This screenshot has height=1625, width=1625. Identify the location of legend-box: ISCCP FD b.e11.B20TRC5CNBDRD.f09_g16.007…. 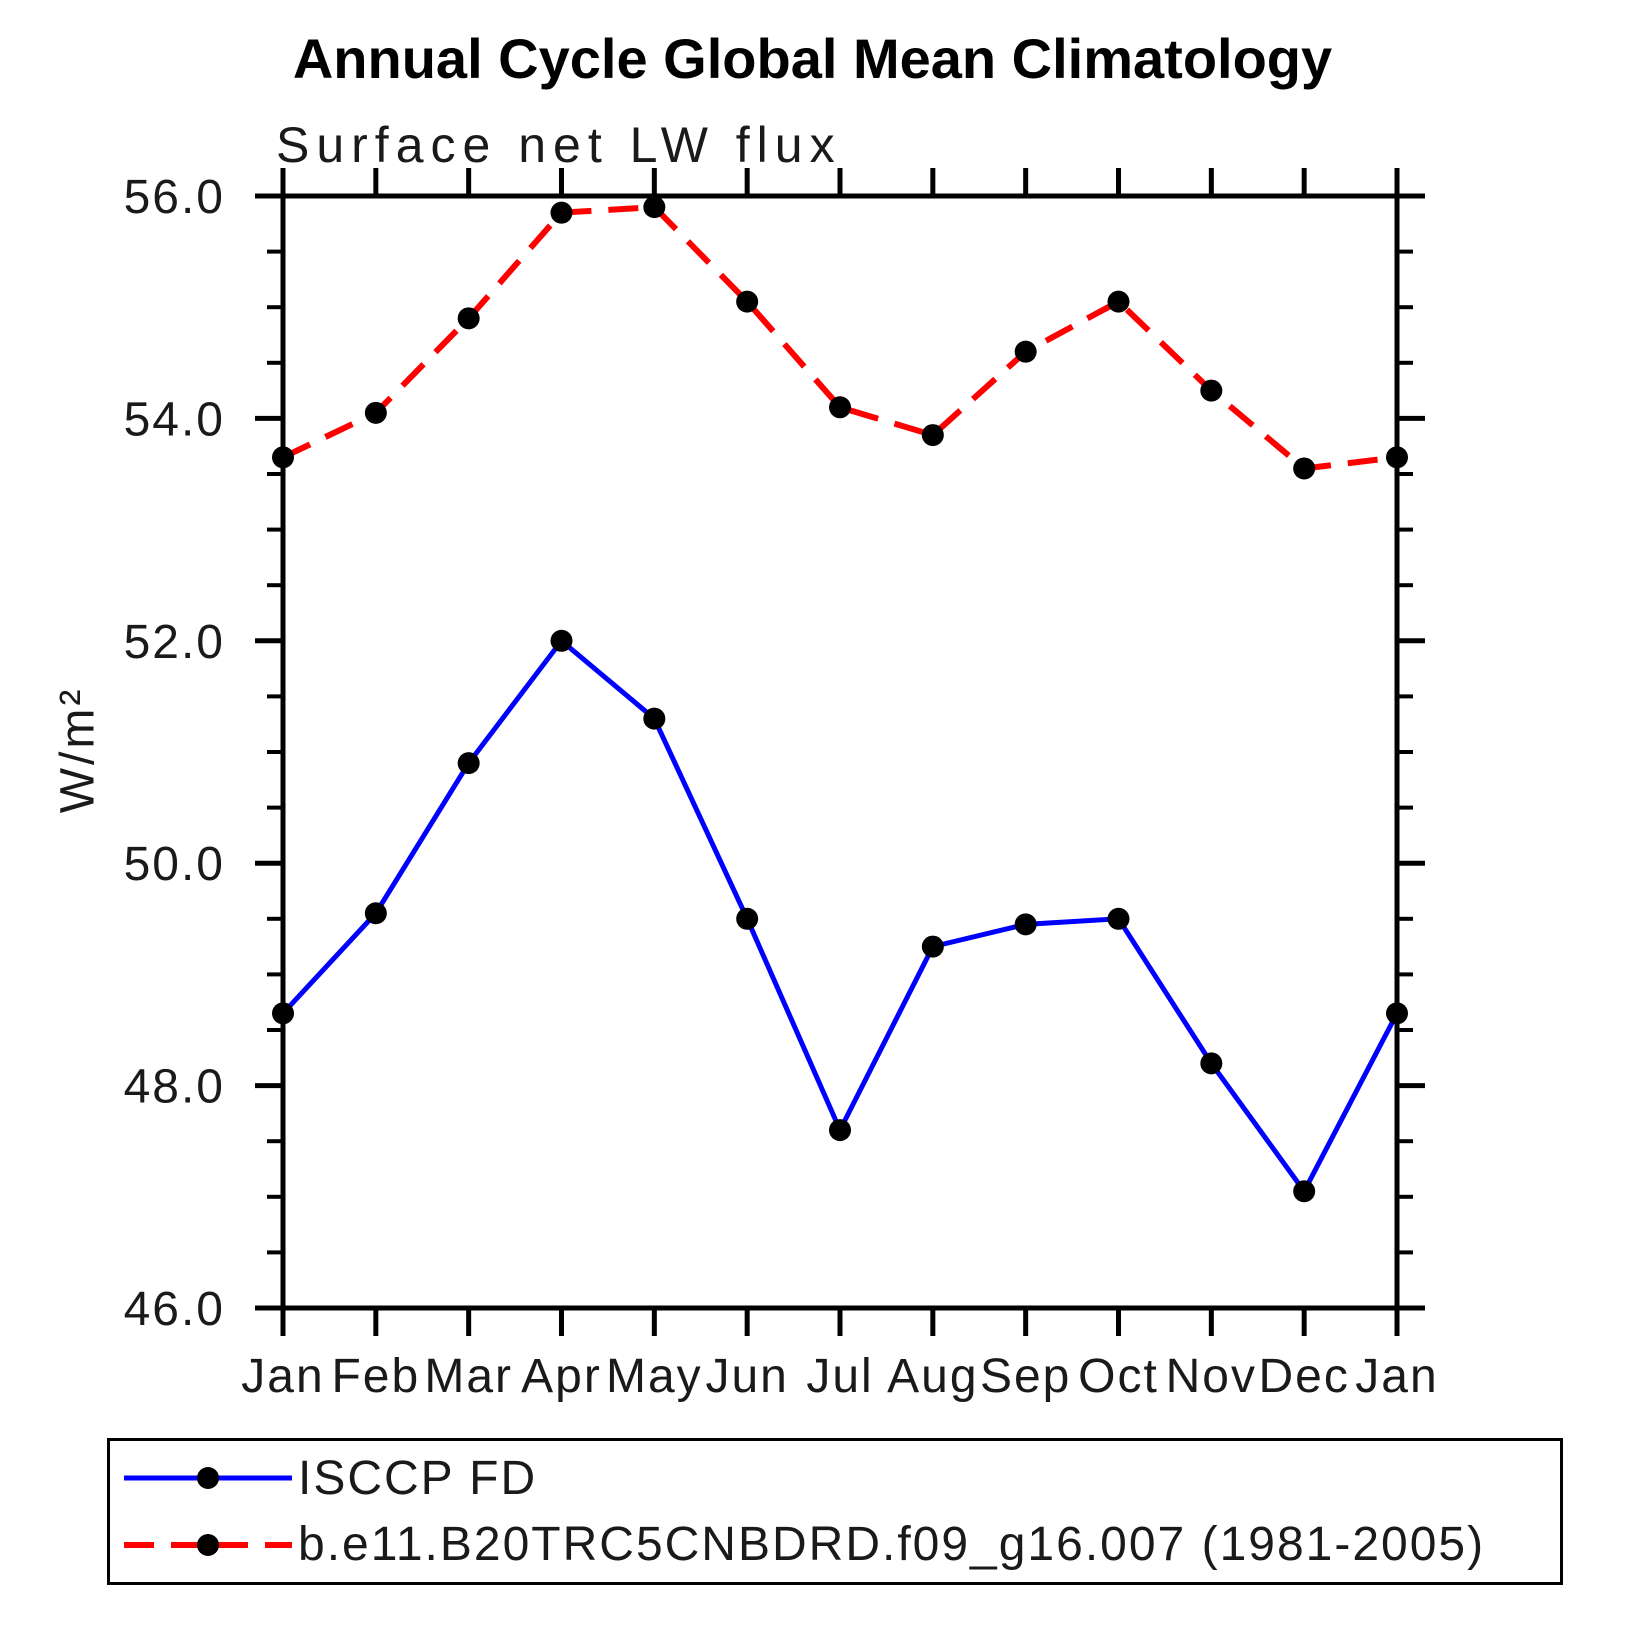
(835, 1511).